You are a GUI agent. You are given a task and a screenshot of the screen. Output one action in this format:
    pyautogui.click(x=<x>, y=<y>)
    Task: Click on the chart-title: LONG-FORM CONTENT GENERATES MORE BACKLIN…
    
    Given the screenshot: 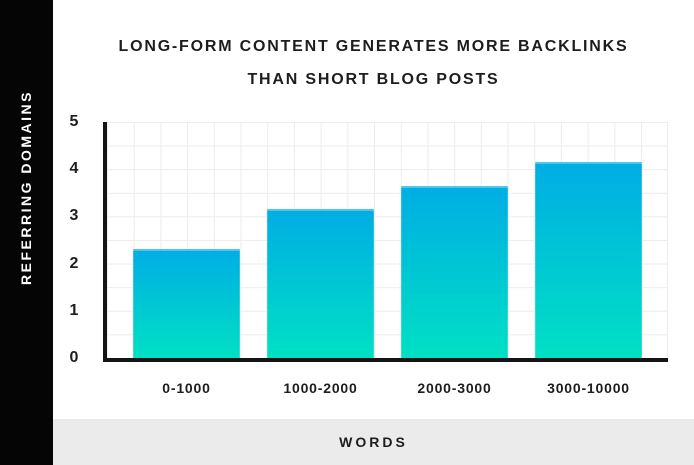 What is the action you would take?
    pyautogui.click(x=373, y=63)
    